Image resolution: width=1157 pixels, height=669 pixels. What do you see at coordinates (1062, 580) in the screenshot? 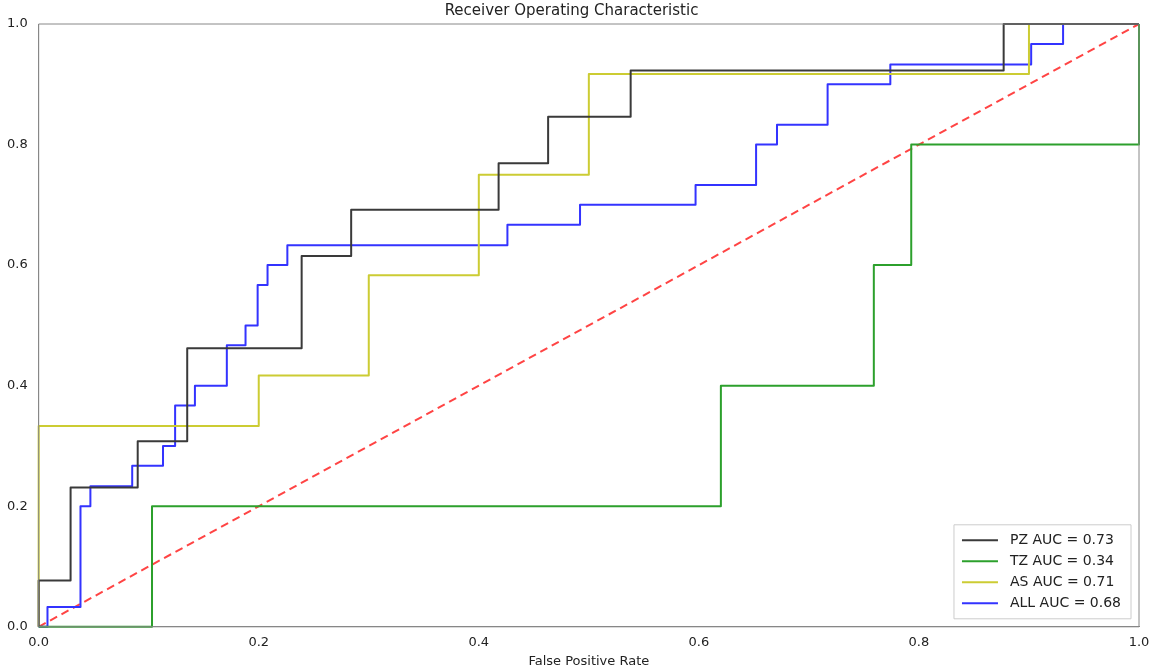
I see `legend-label: AS AUC = 0.71` at bounding box center [1062, 580].